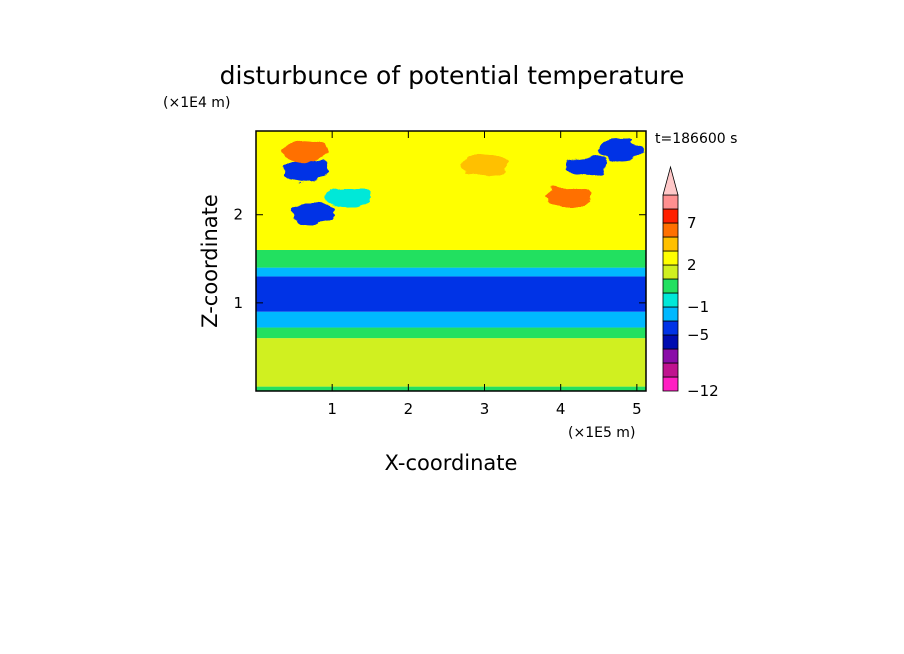 Image resolution: width=904 pixels, height=654 pixels. What do you see at coordinates (698, 307) in the screenshot?
I see `colorbar-label: −1` at bounding box center [698, 307].